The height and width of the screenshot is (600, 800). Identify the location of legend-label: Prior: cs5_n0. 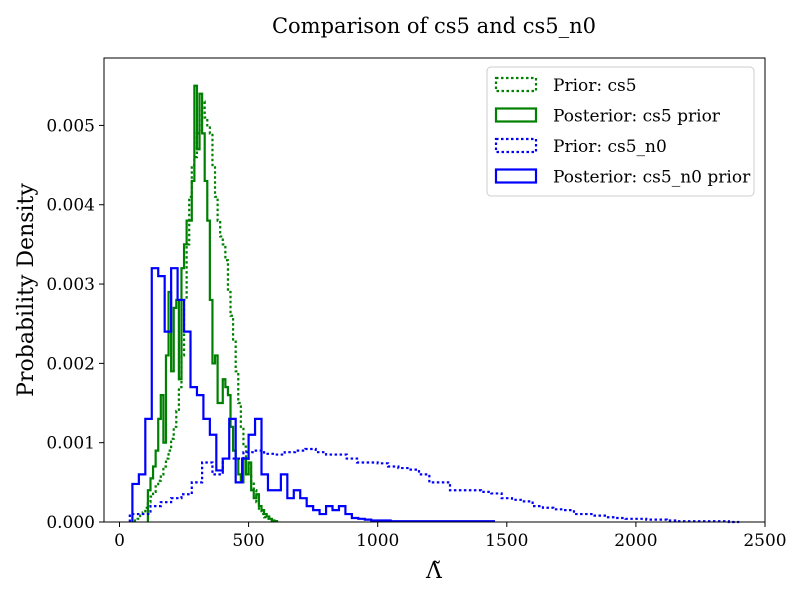
(610, 147).